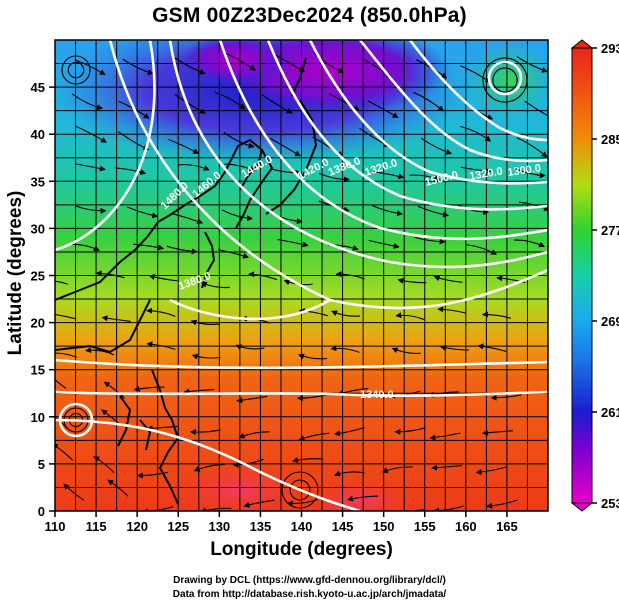 The width and height of the screenshot is (619, 605). Describe the element at coordinates (38, 323) in the screenshot. I see `y-tick-label: 20` at that location.